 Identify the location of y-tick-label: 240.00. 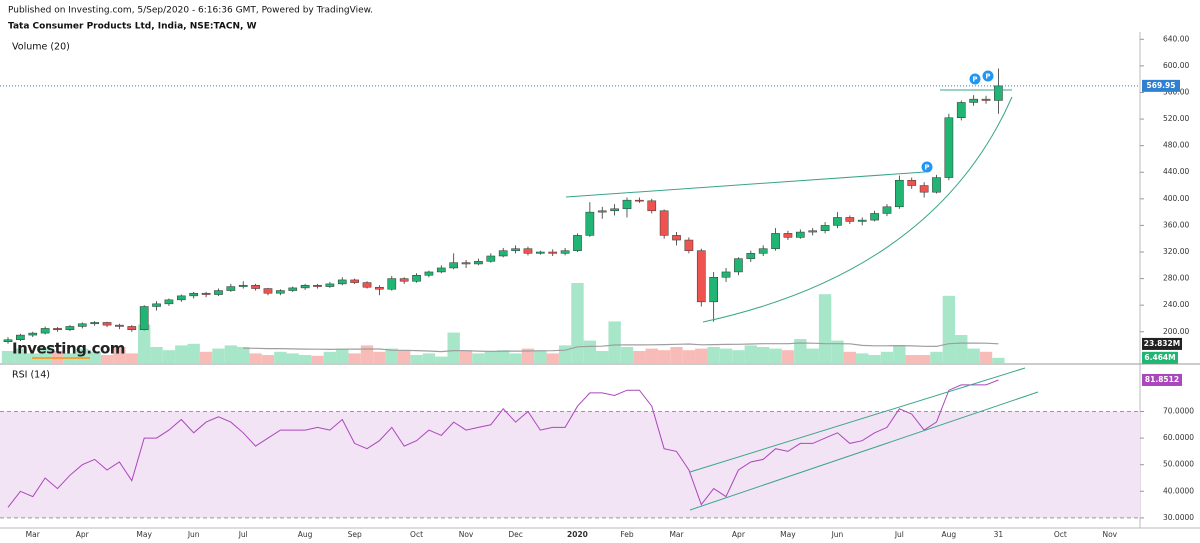
(1176, 304).